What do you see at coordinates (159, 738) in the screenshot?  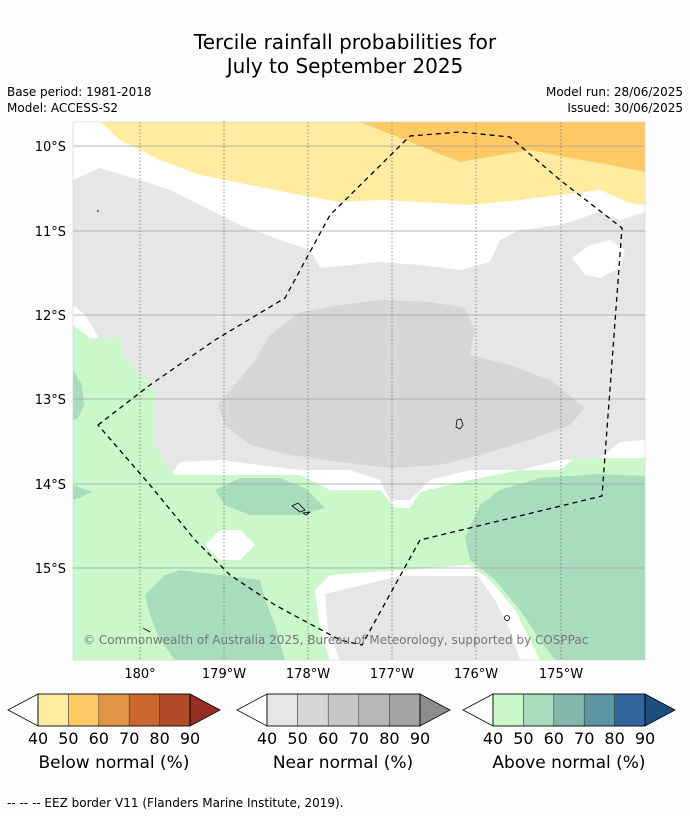 I see `colorbar-0-tick-4: 80` at bounding box center [159, 738].